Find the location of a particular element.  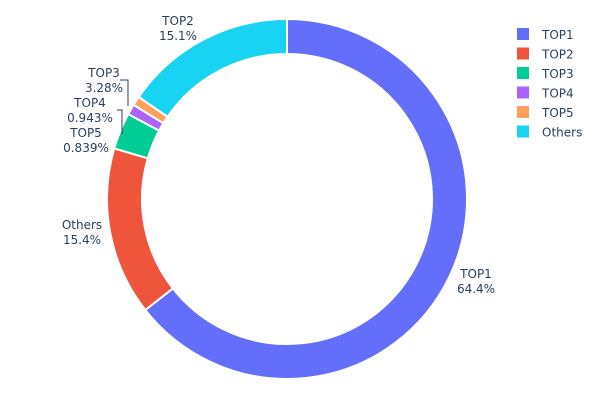

slice-percent-others: 15.4% is located at coordinates (82, 240).